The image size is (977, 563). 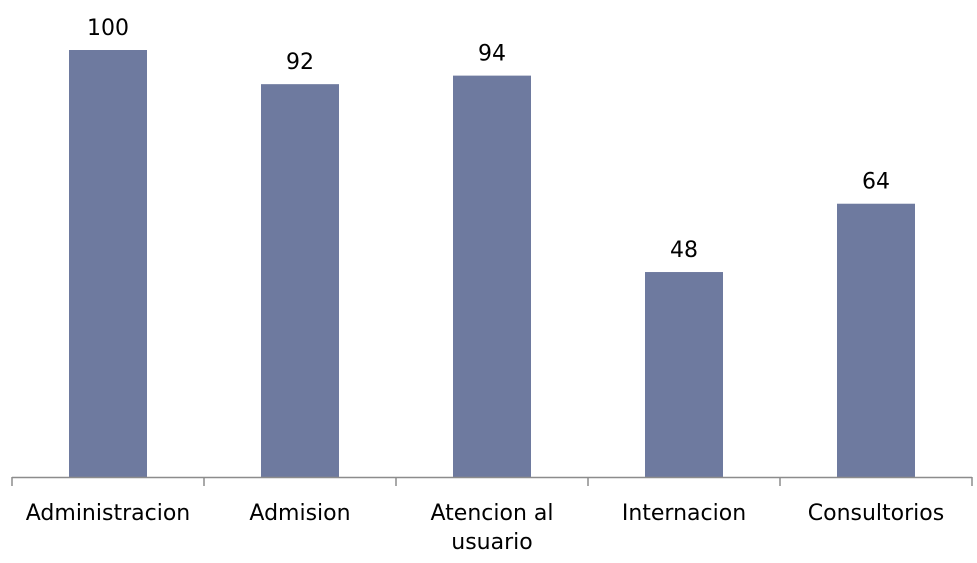 I want to click on x-tick-label-line: Consultorios, so click(x=876, y=513).